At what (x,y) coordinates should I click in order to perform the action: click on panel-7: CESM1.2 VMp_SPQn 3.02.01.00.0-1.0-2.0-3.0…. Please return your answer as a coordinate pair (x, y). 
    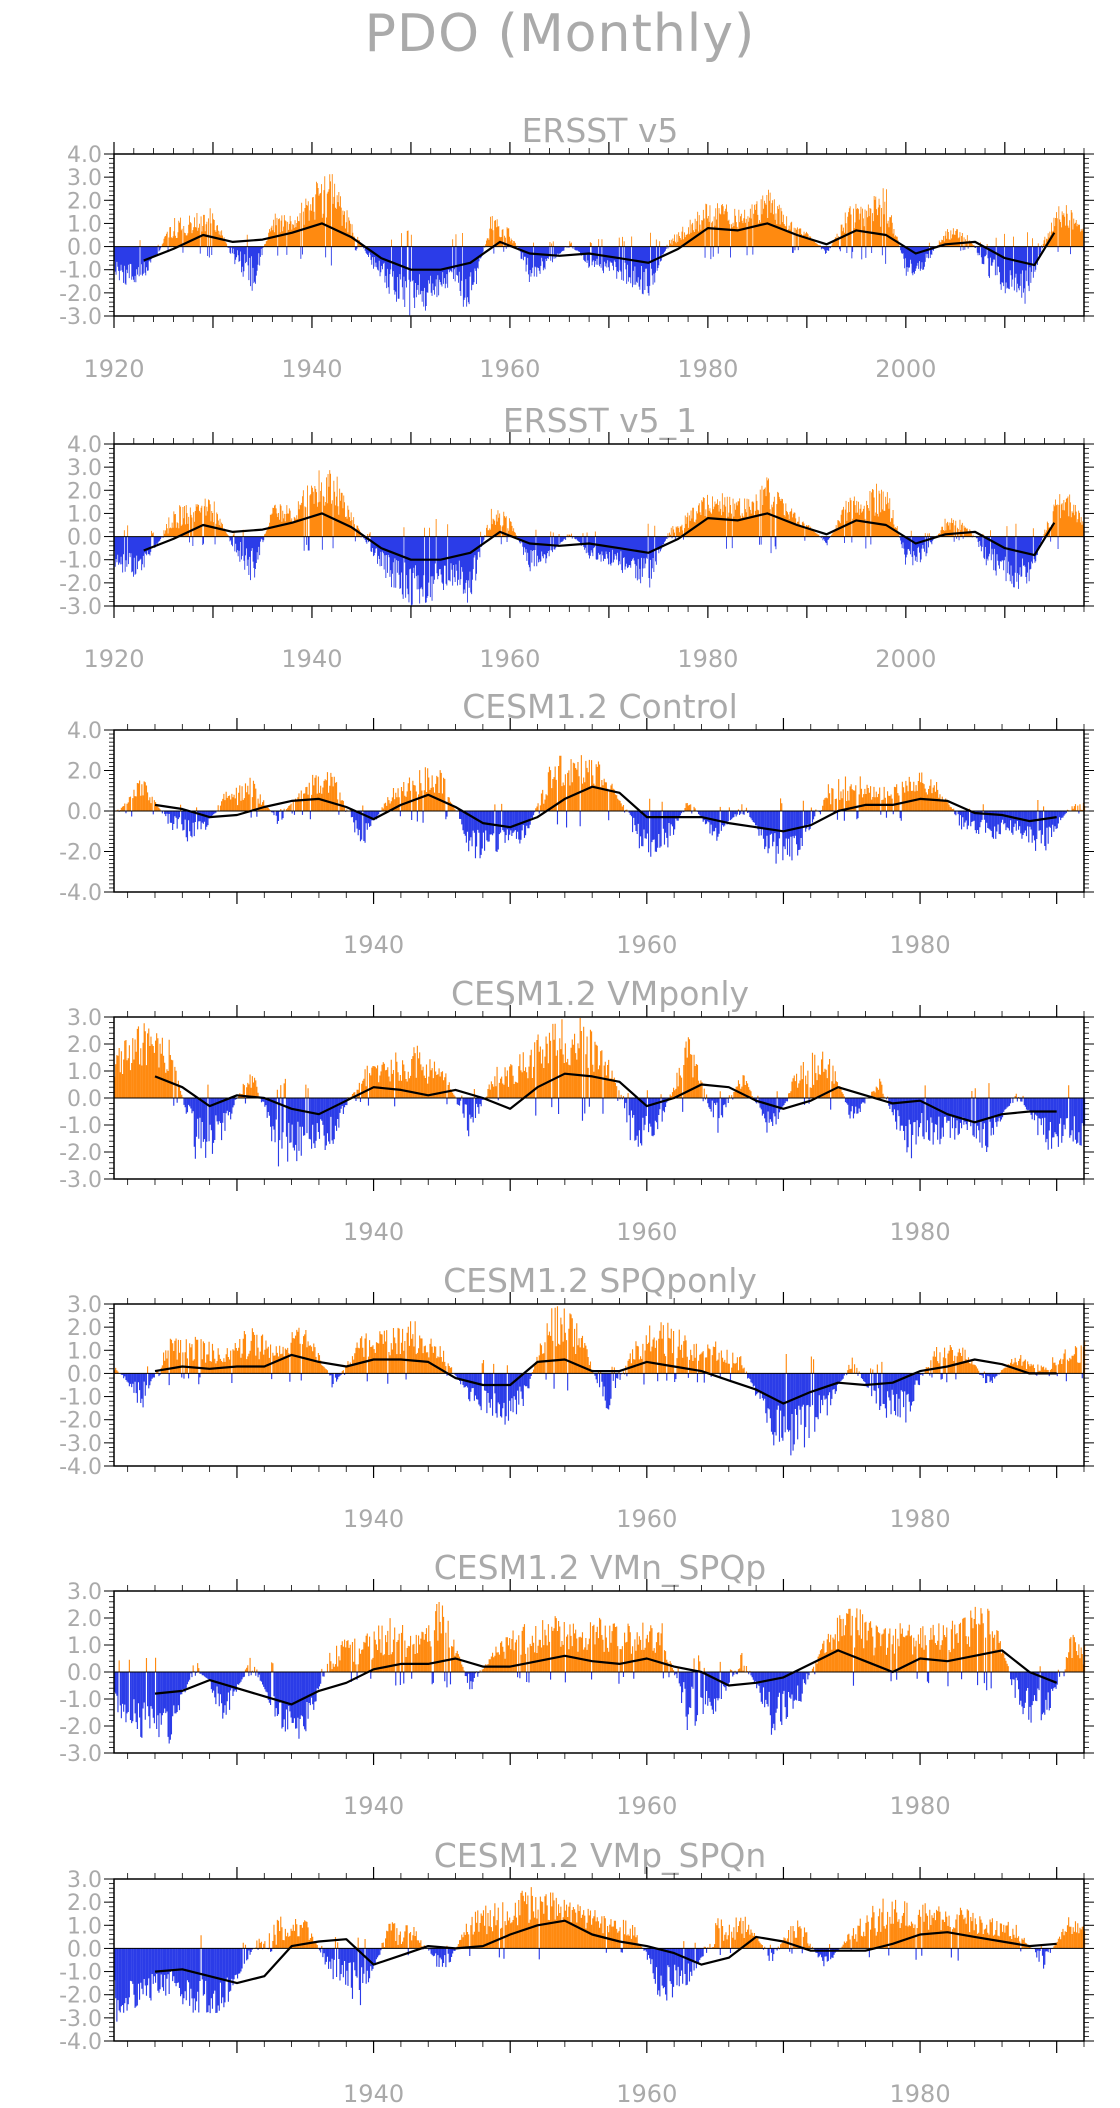
    Looking at the image, I should click on (576, 1972).